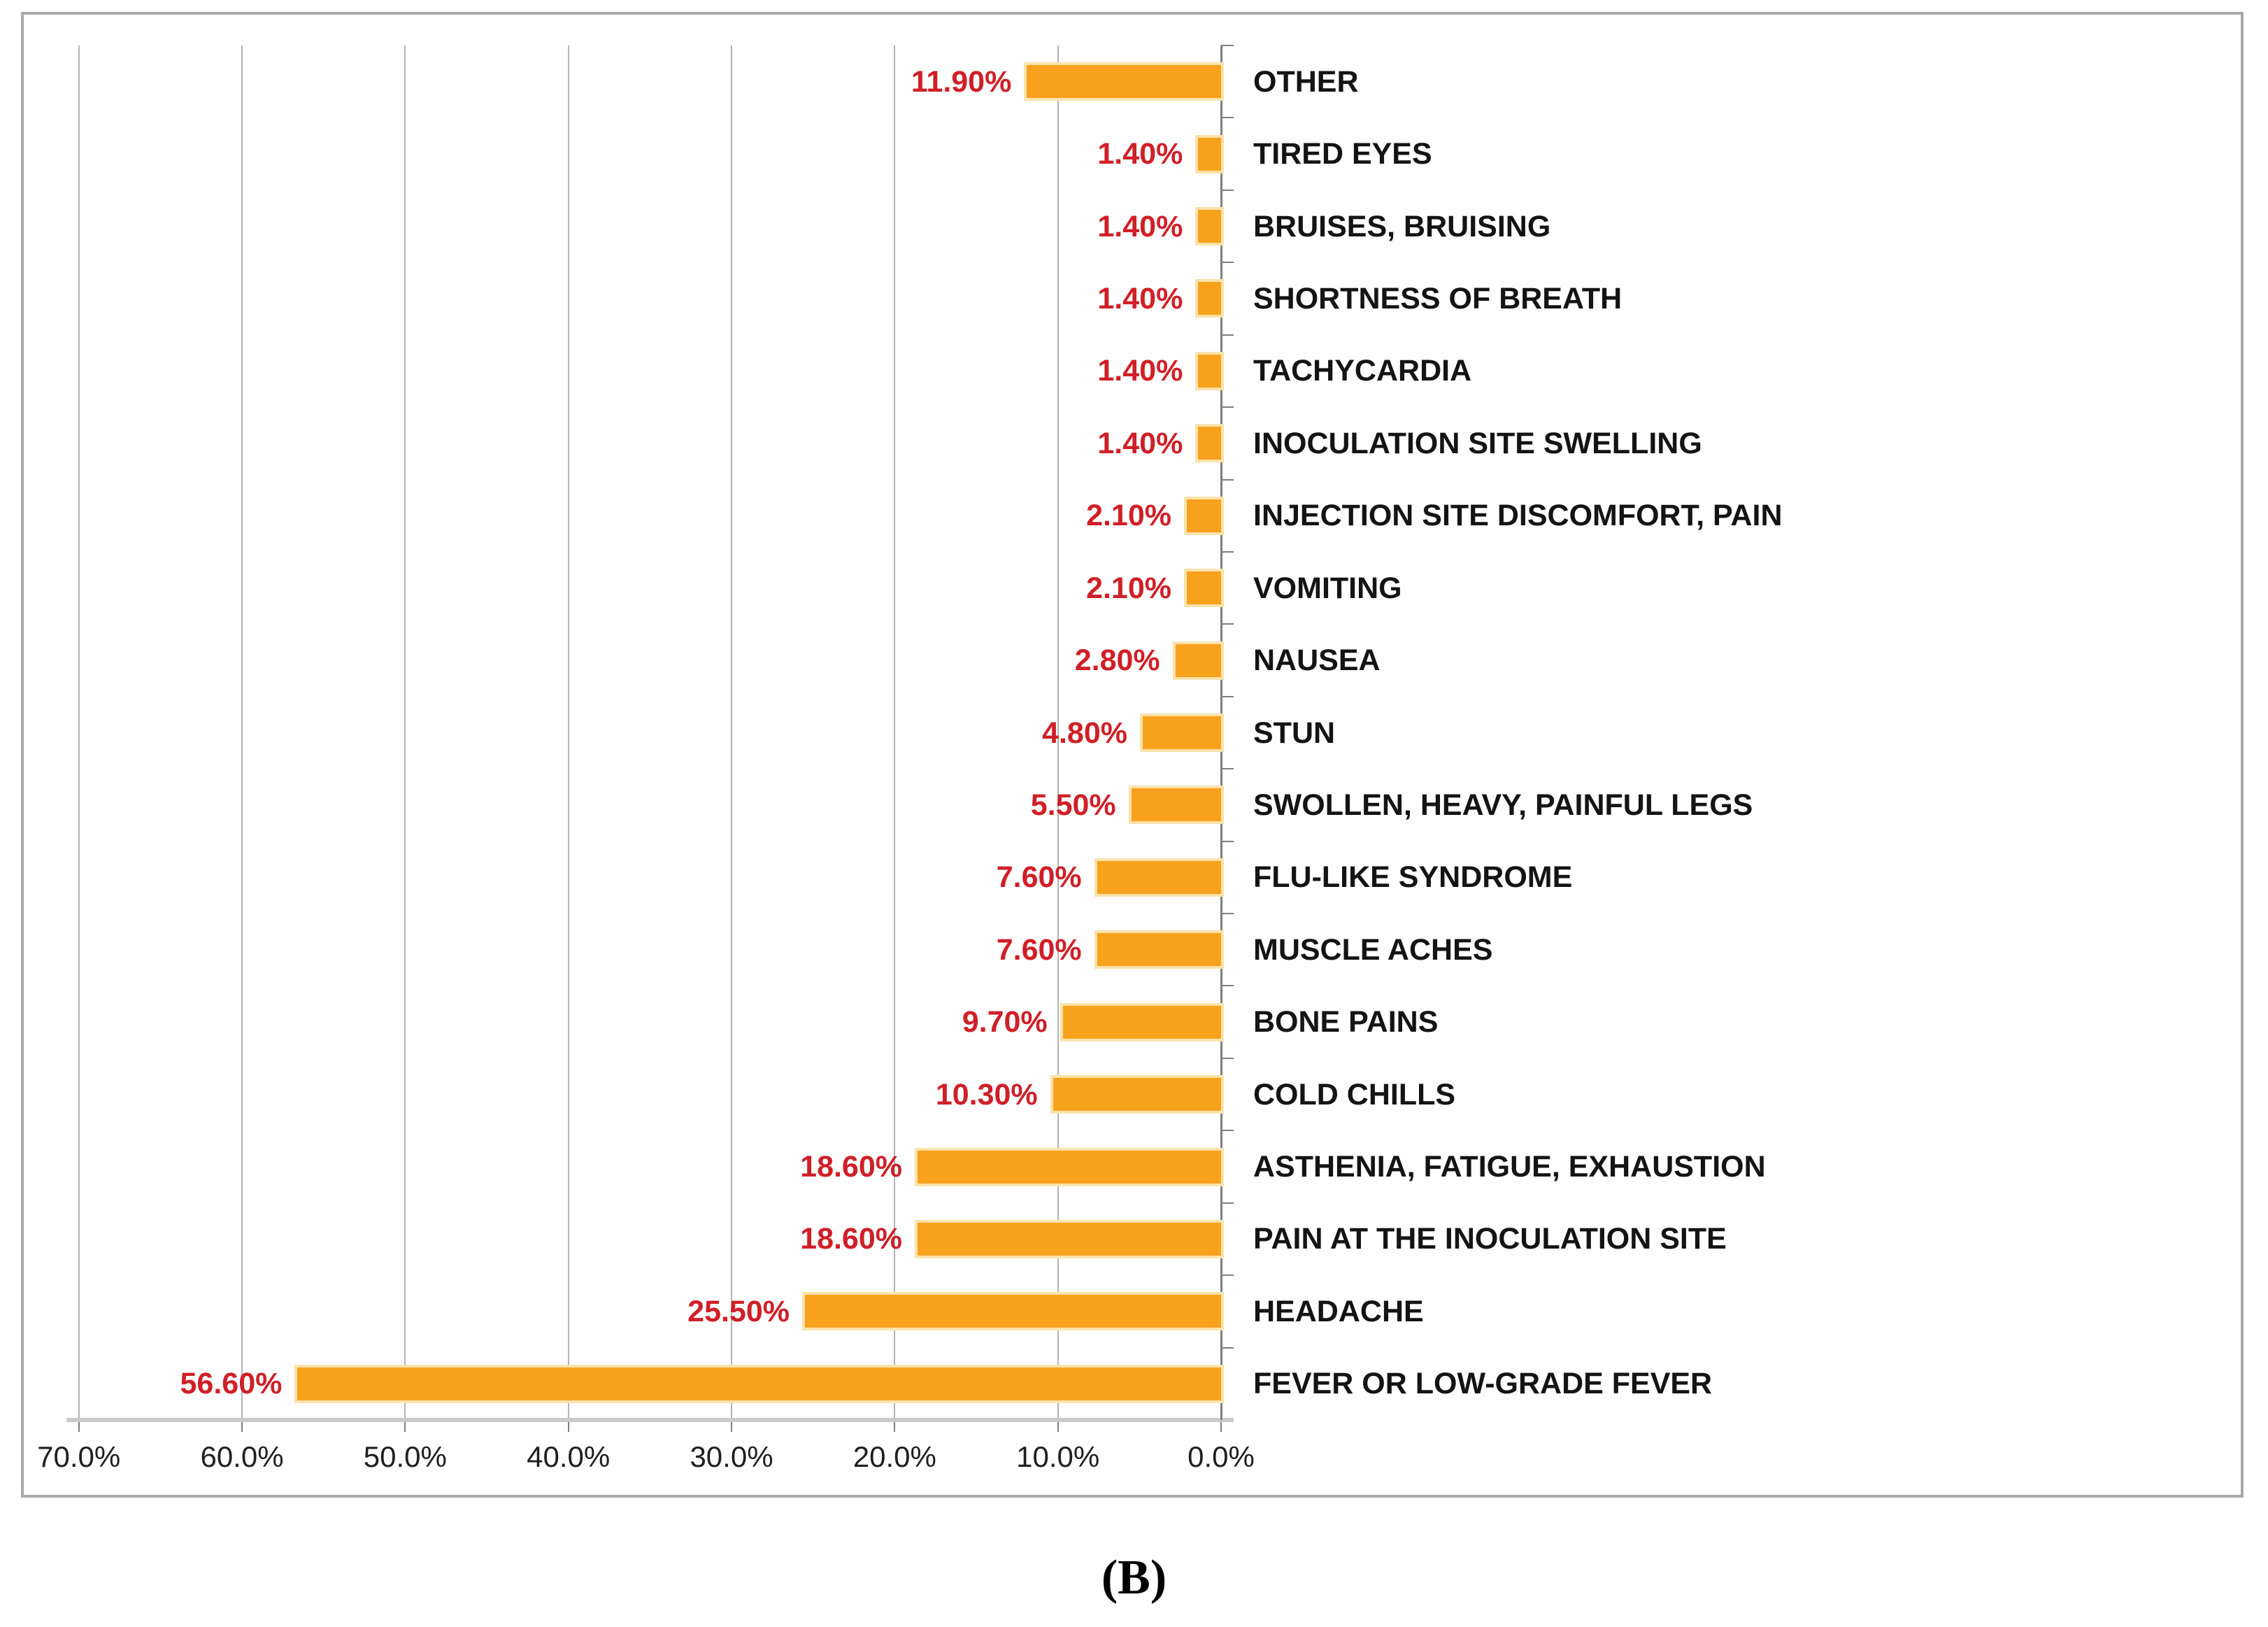 Image resolution: width=2268 pixels, height=1627 pixels. Describe the element at coordinates (1518, 516) in the screenshot. I see `category-label: INJECTION SITE DISCOMFORT, PAIN` at that location.